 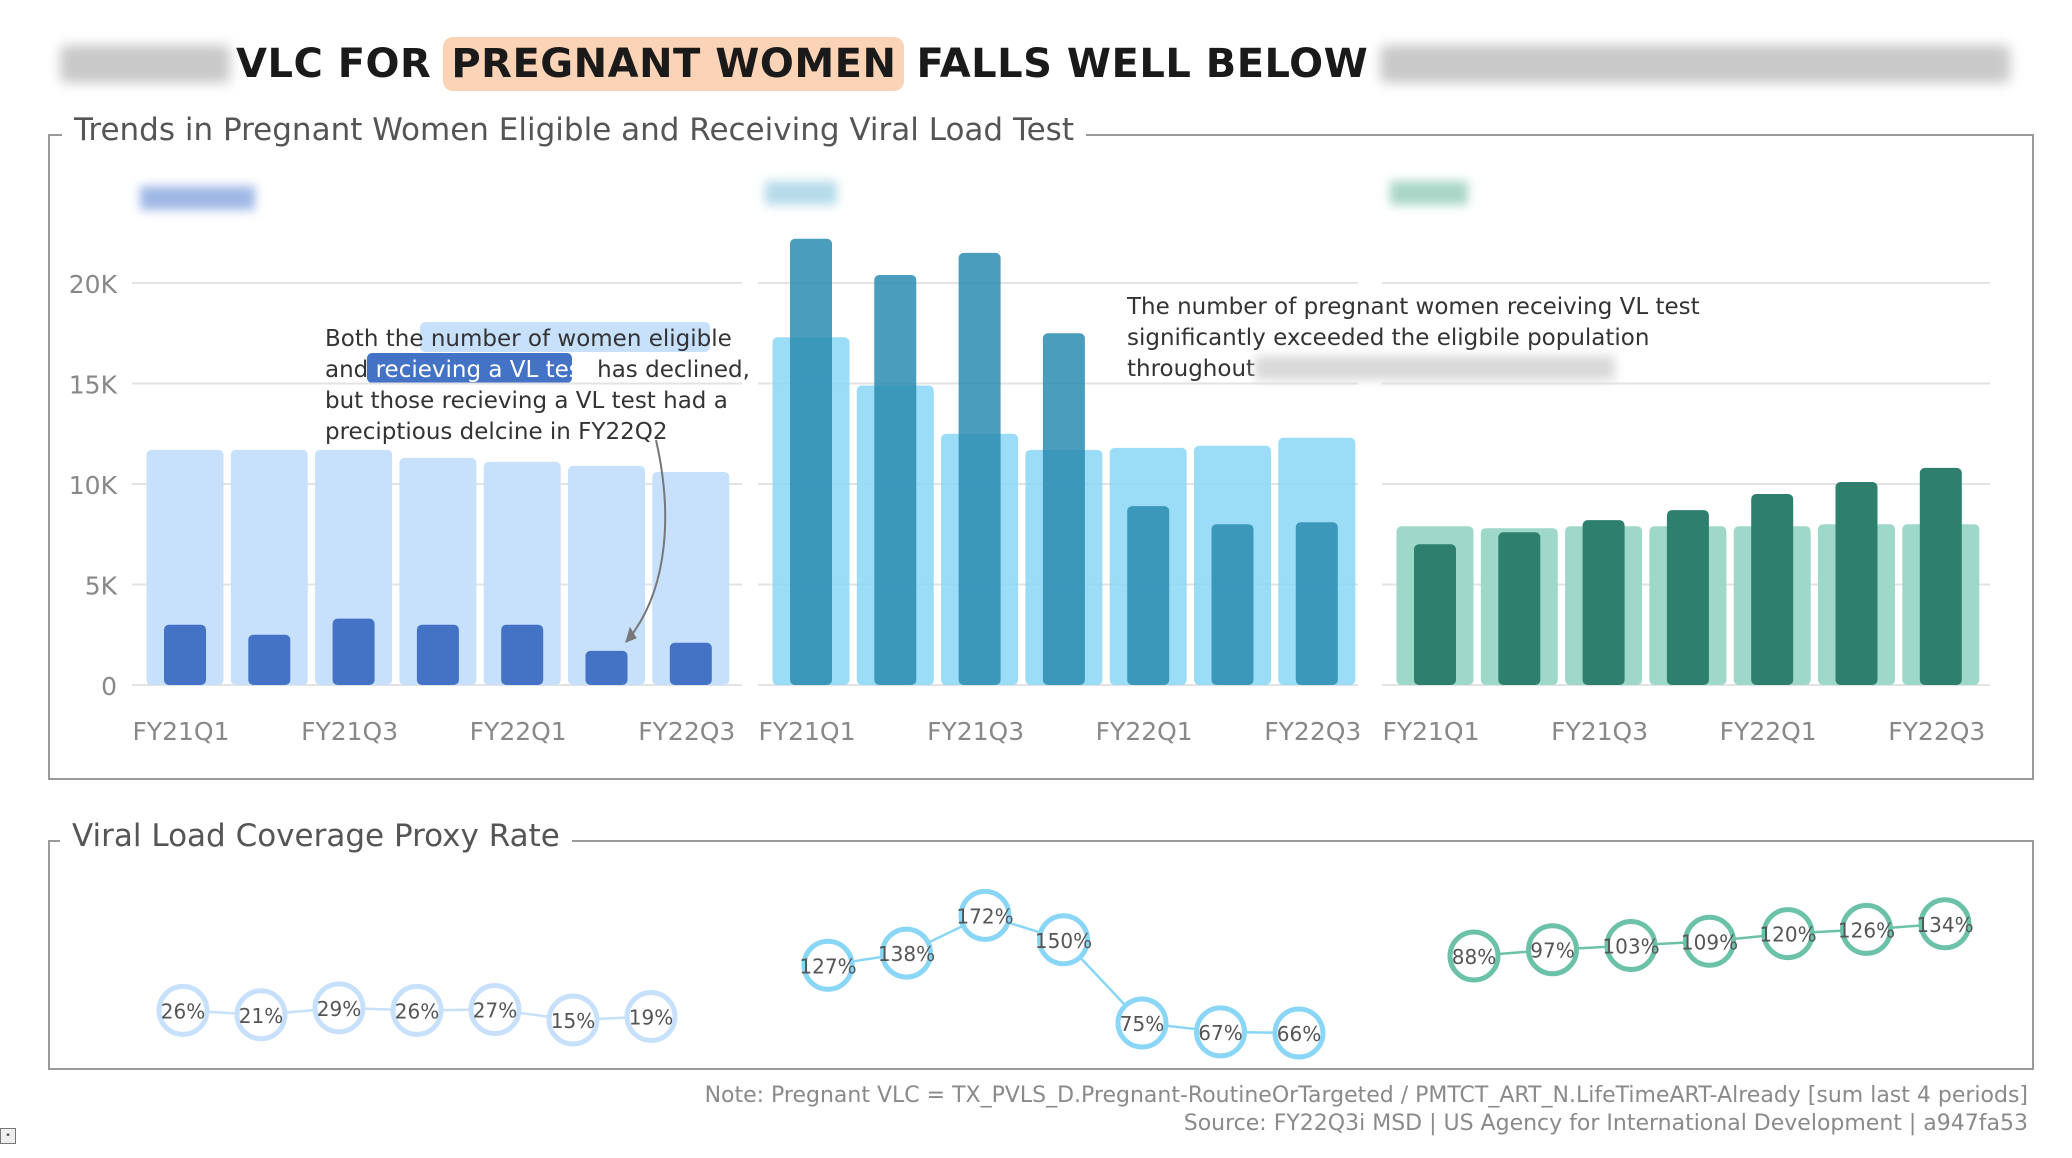 I want to click on vlc-label: 150%, so click(x=1063, y=941).